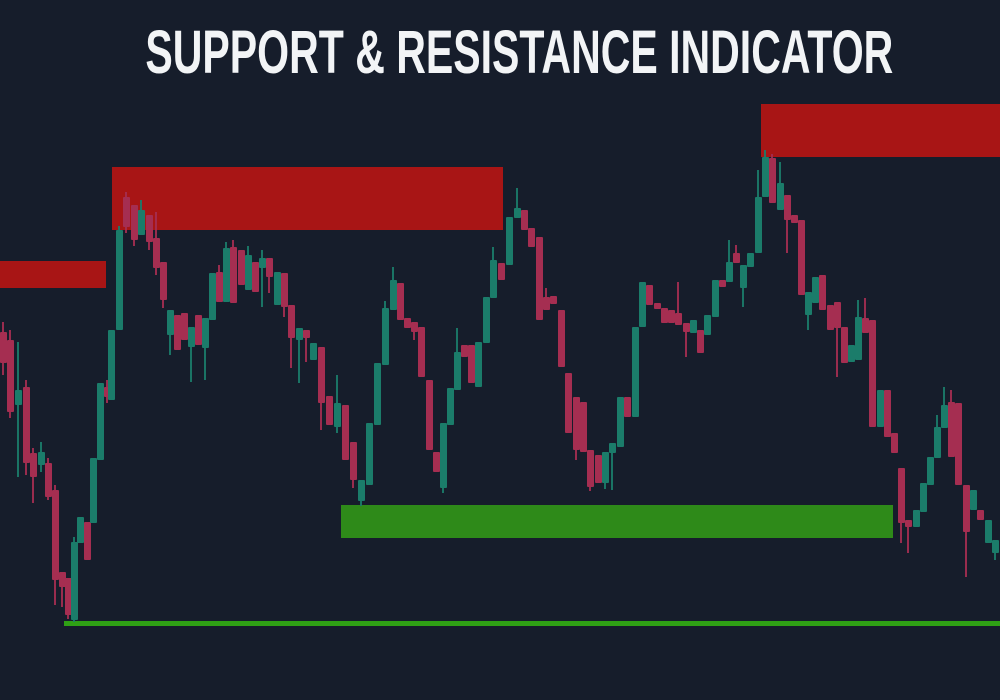 This screenshot has height=700, width=1000. Describe the element at coordinates (880, 130) in the screenshot. I see `resistance-zone-right` at that location.